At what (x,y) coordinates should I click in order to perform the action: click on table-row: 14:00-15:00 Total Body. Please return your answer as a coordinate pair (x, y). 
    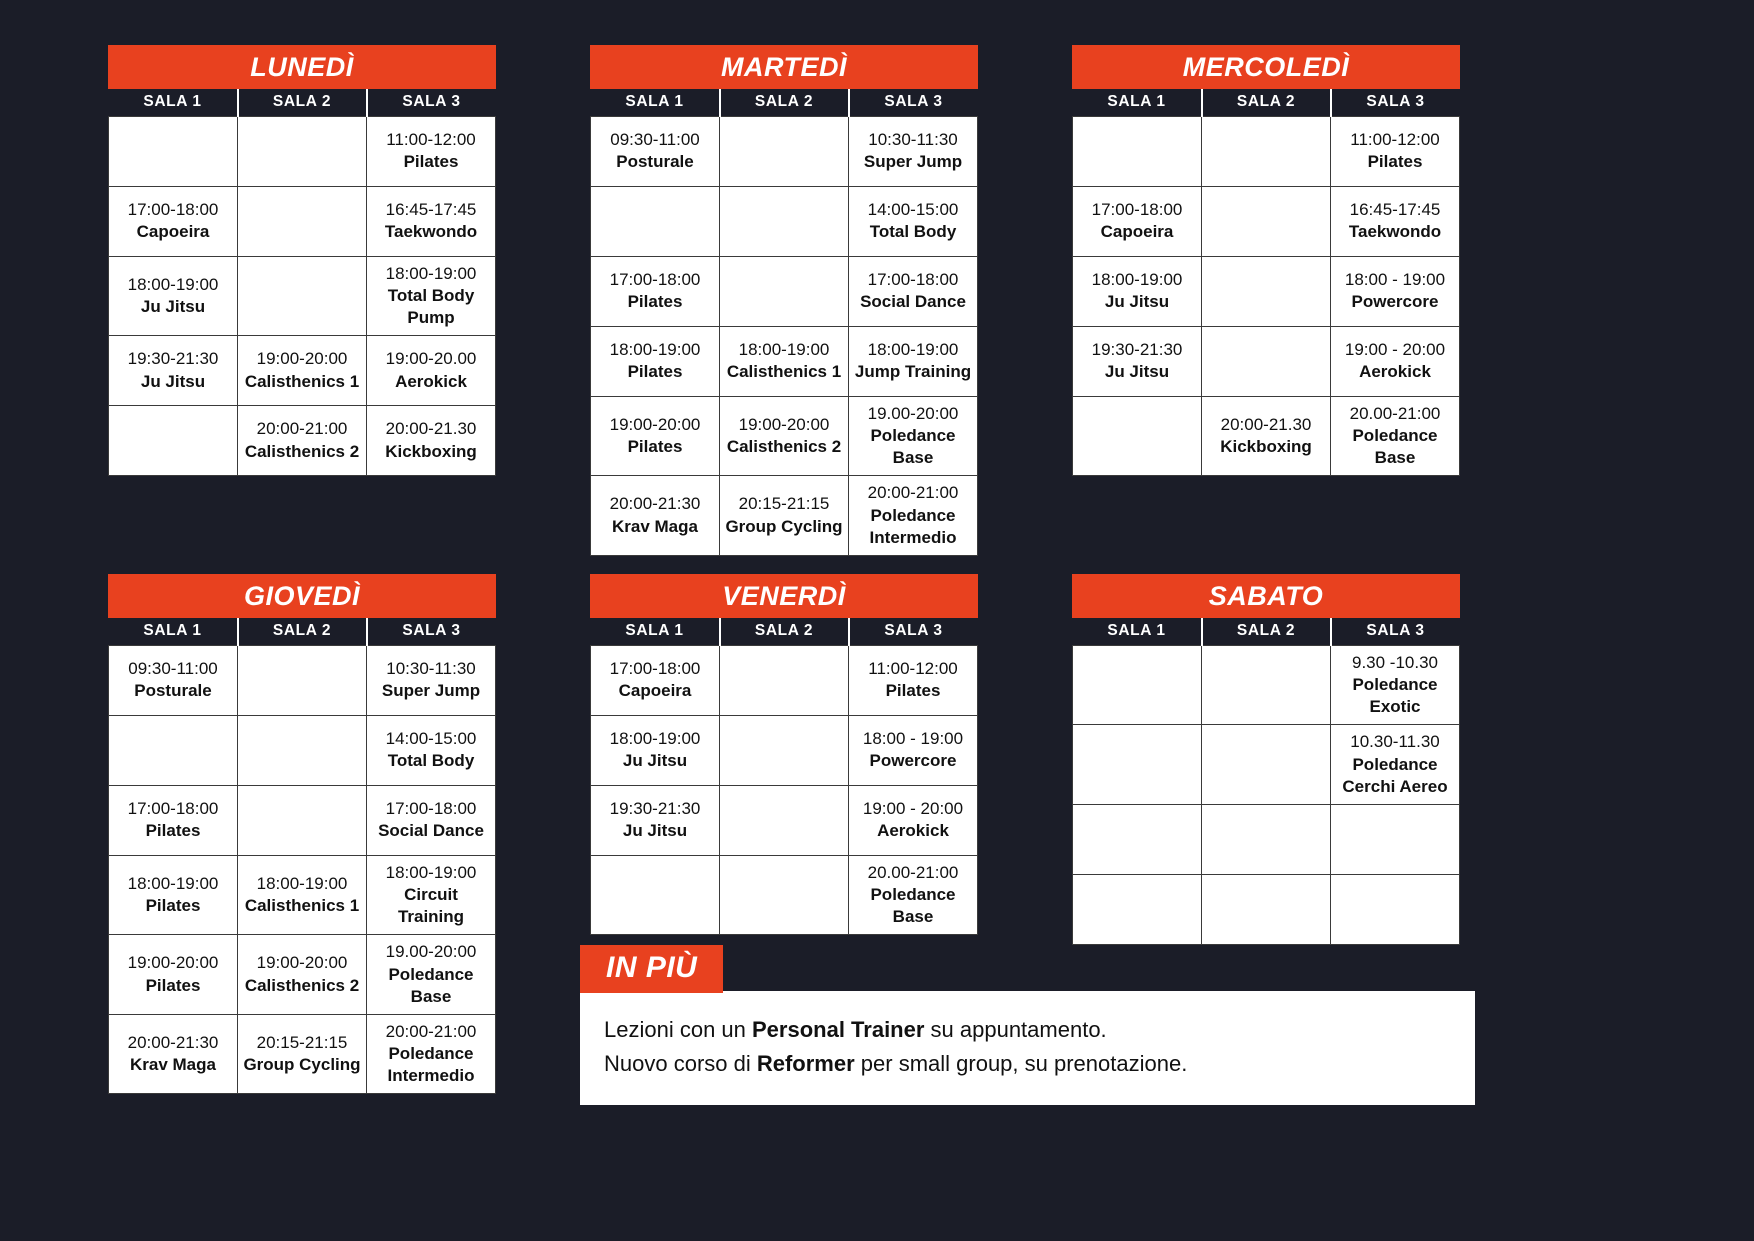
    Looking at the image, I should click on (302, 750).